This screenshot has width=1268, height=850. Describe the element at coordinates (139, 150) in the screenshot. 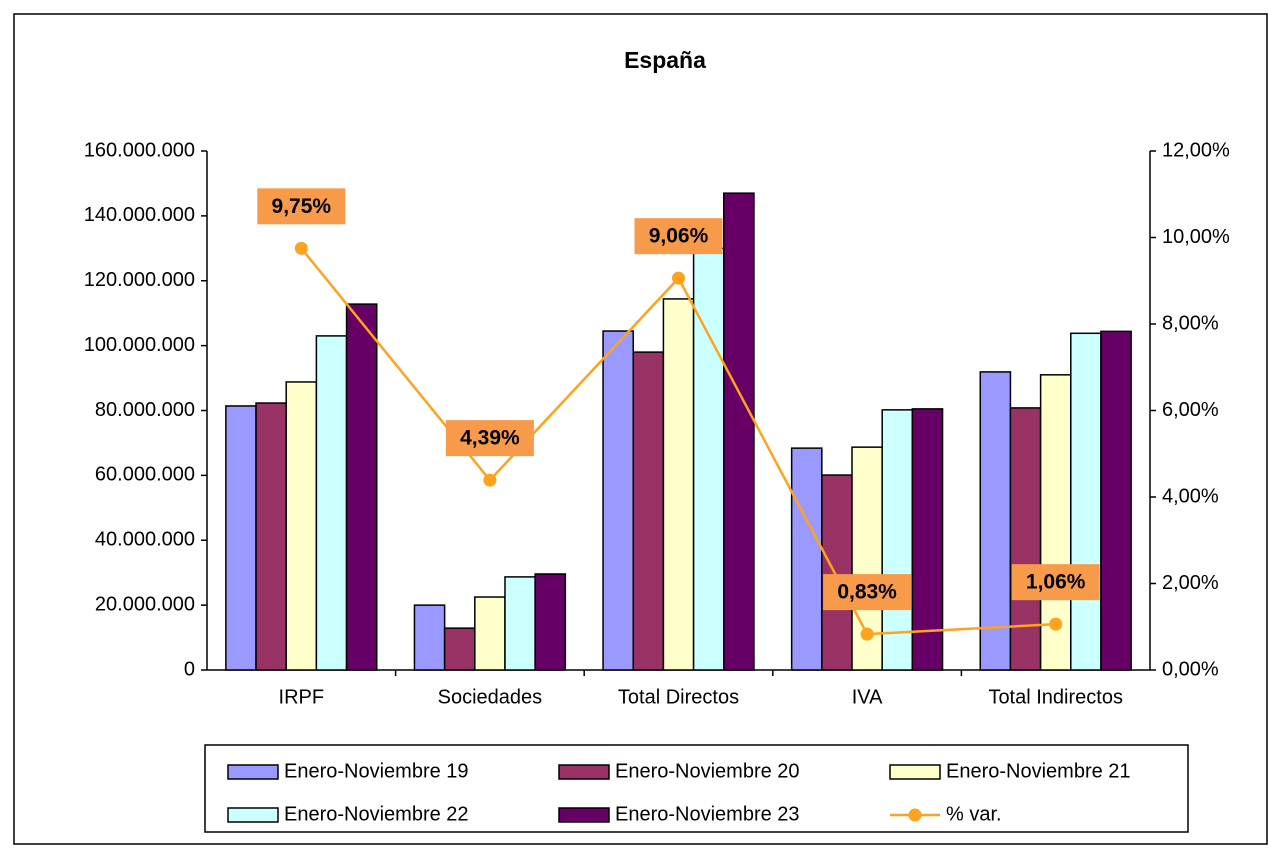

I see `y-tick-label: 160.000.000` at that location.